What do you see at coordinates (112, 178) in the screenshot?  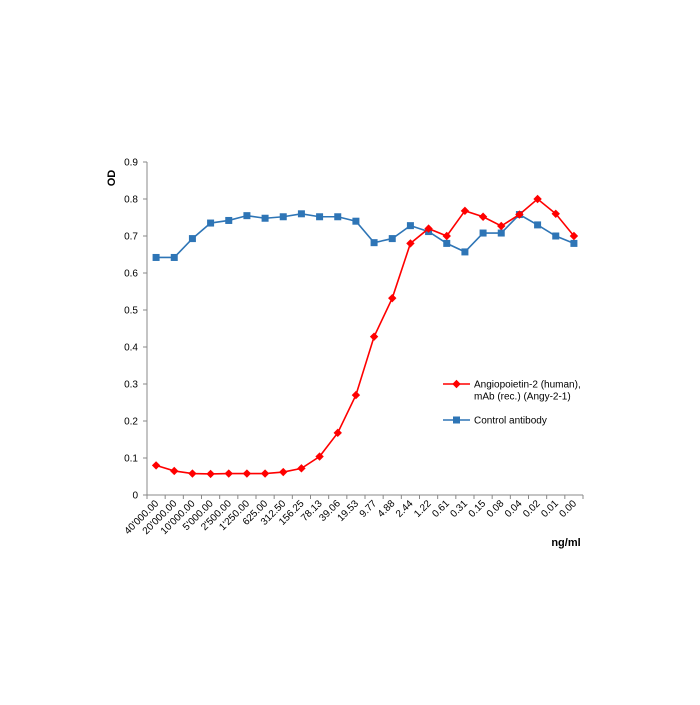 I see `y-axis-title: OD` at bounding box center [112, 178].